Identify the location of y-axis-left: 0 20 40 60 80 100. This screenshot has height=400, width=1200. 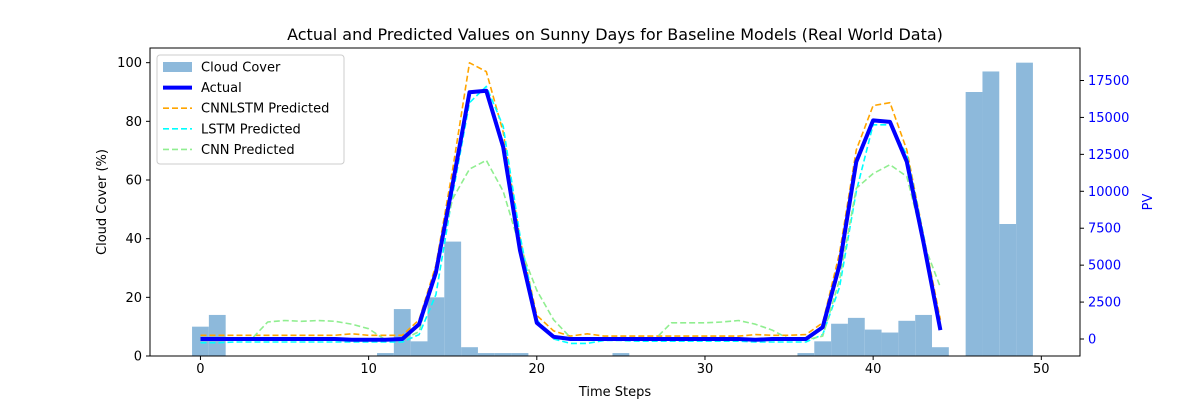
(133, 210).